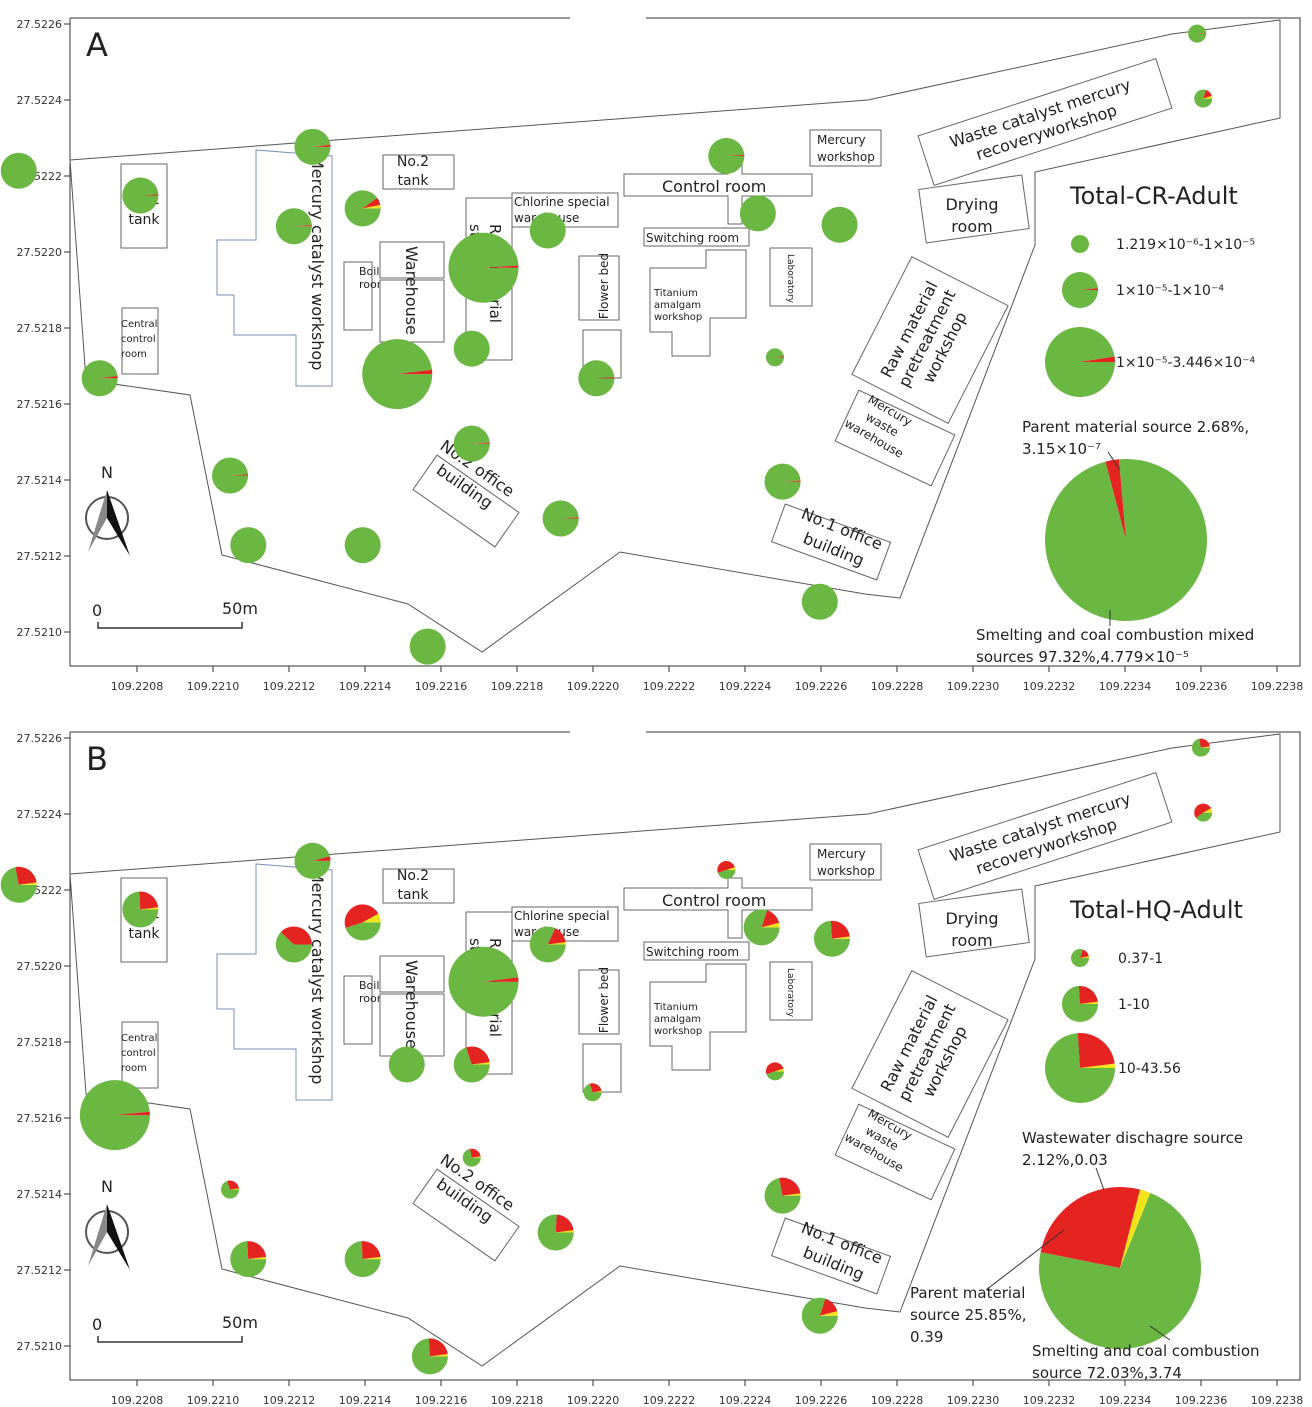 The width and height of the screenshot is (1312, 1407). Describe the element at coordinates (562, 916) in the screenshot. I see `chlorine-warehouse-label: Chlorine special` at that location.